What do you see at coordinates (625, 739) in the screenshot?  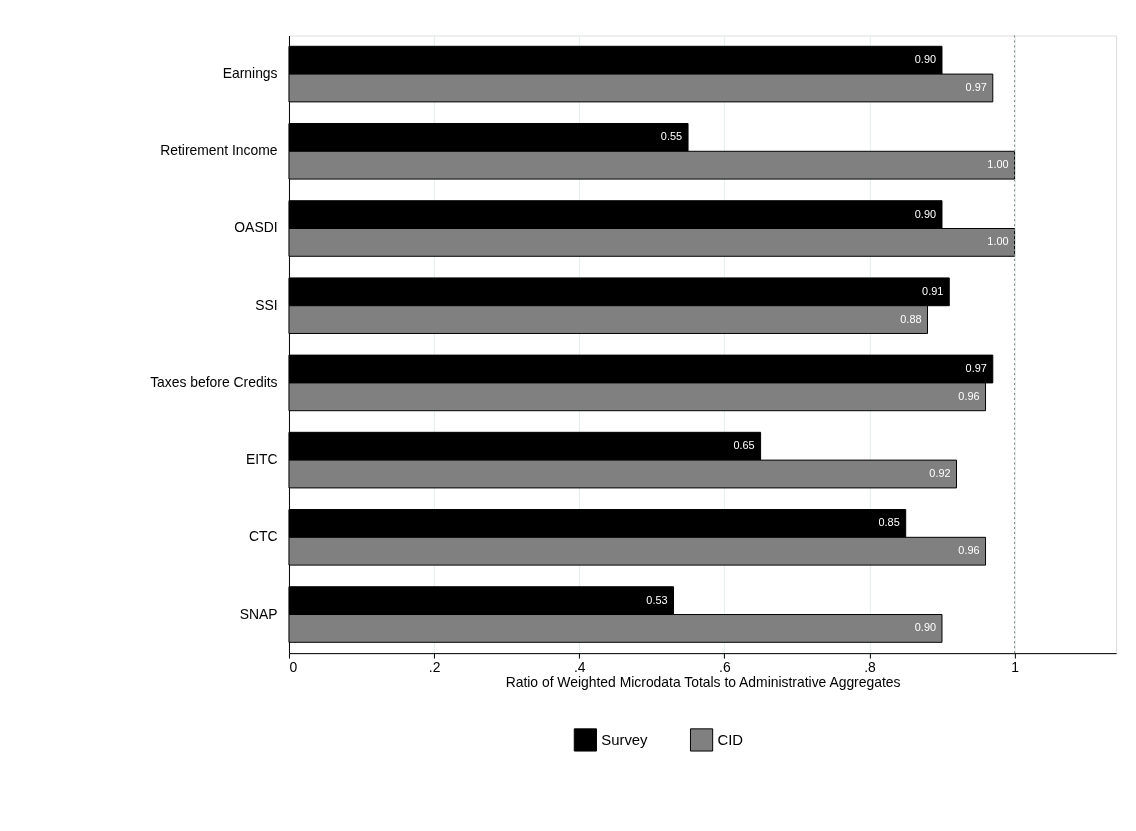 I see `legend-label: Survey` at bounding box center [625, 739].